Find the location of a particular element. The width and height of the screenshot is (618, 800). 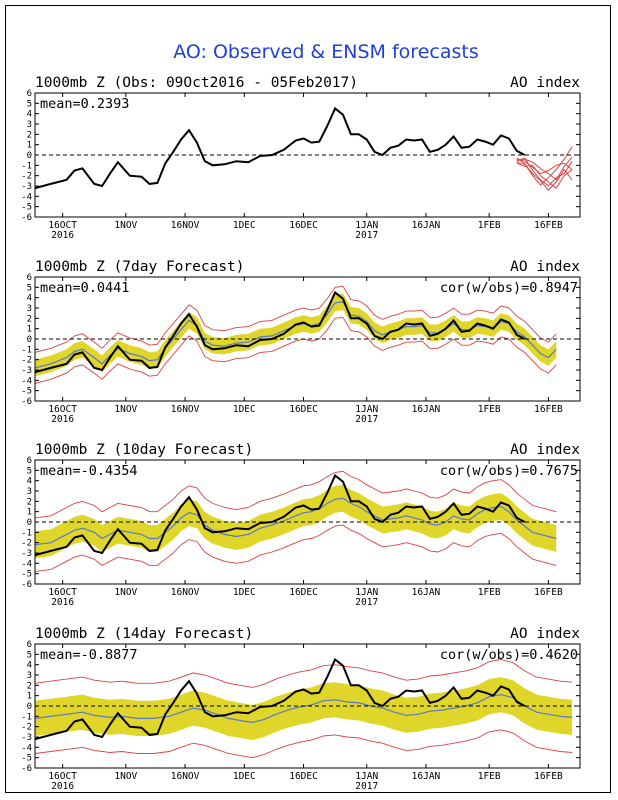

correlation-label: cor(w/obs)=0.8947 is located at coordinates (509, 288).